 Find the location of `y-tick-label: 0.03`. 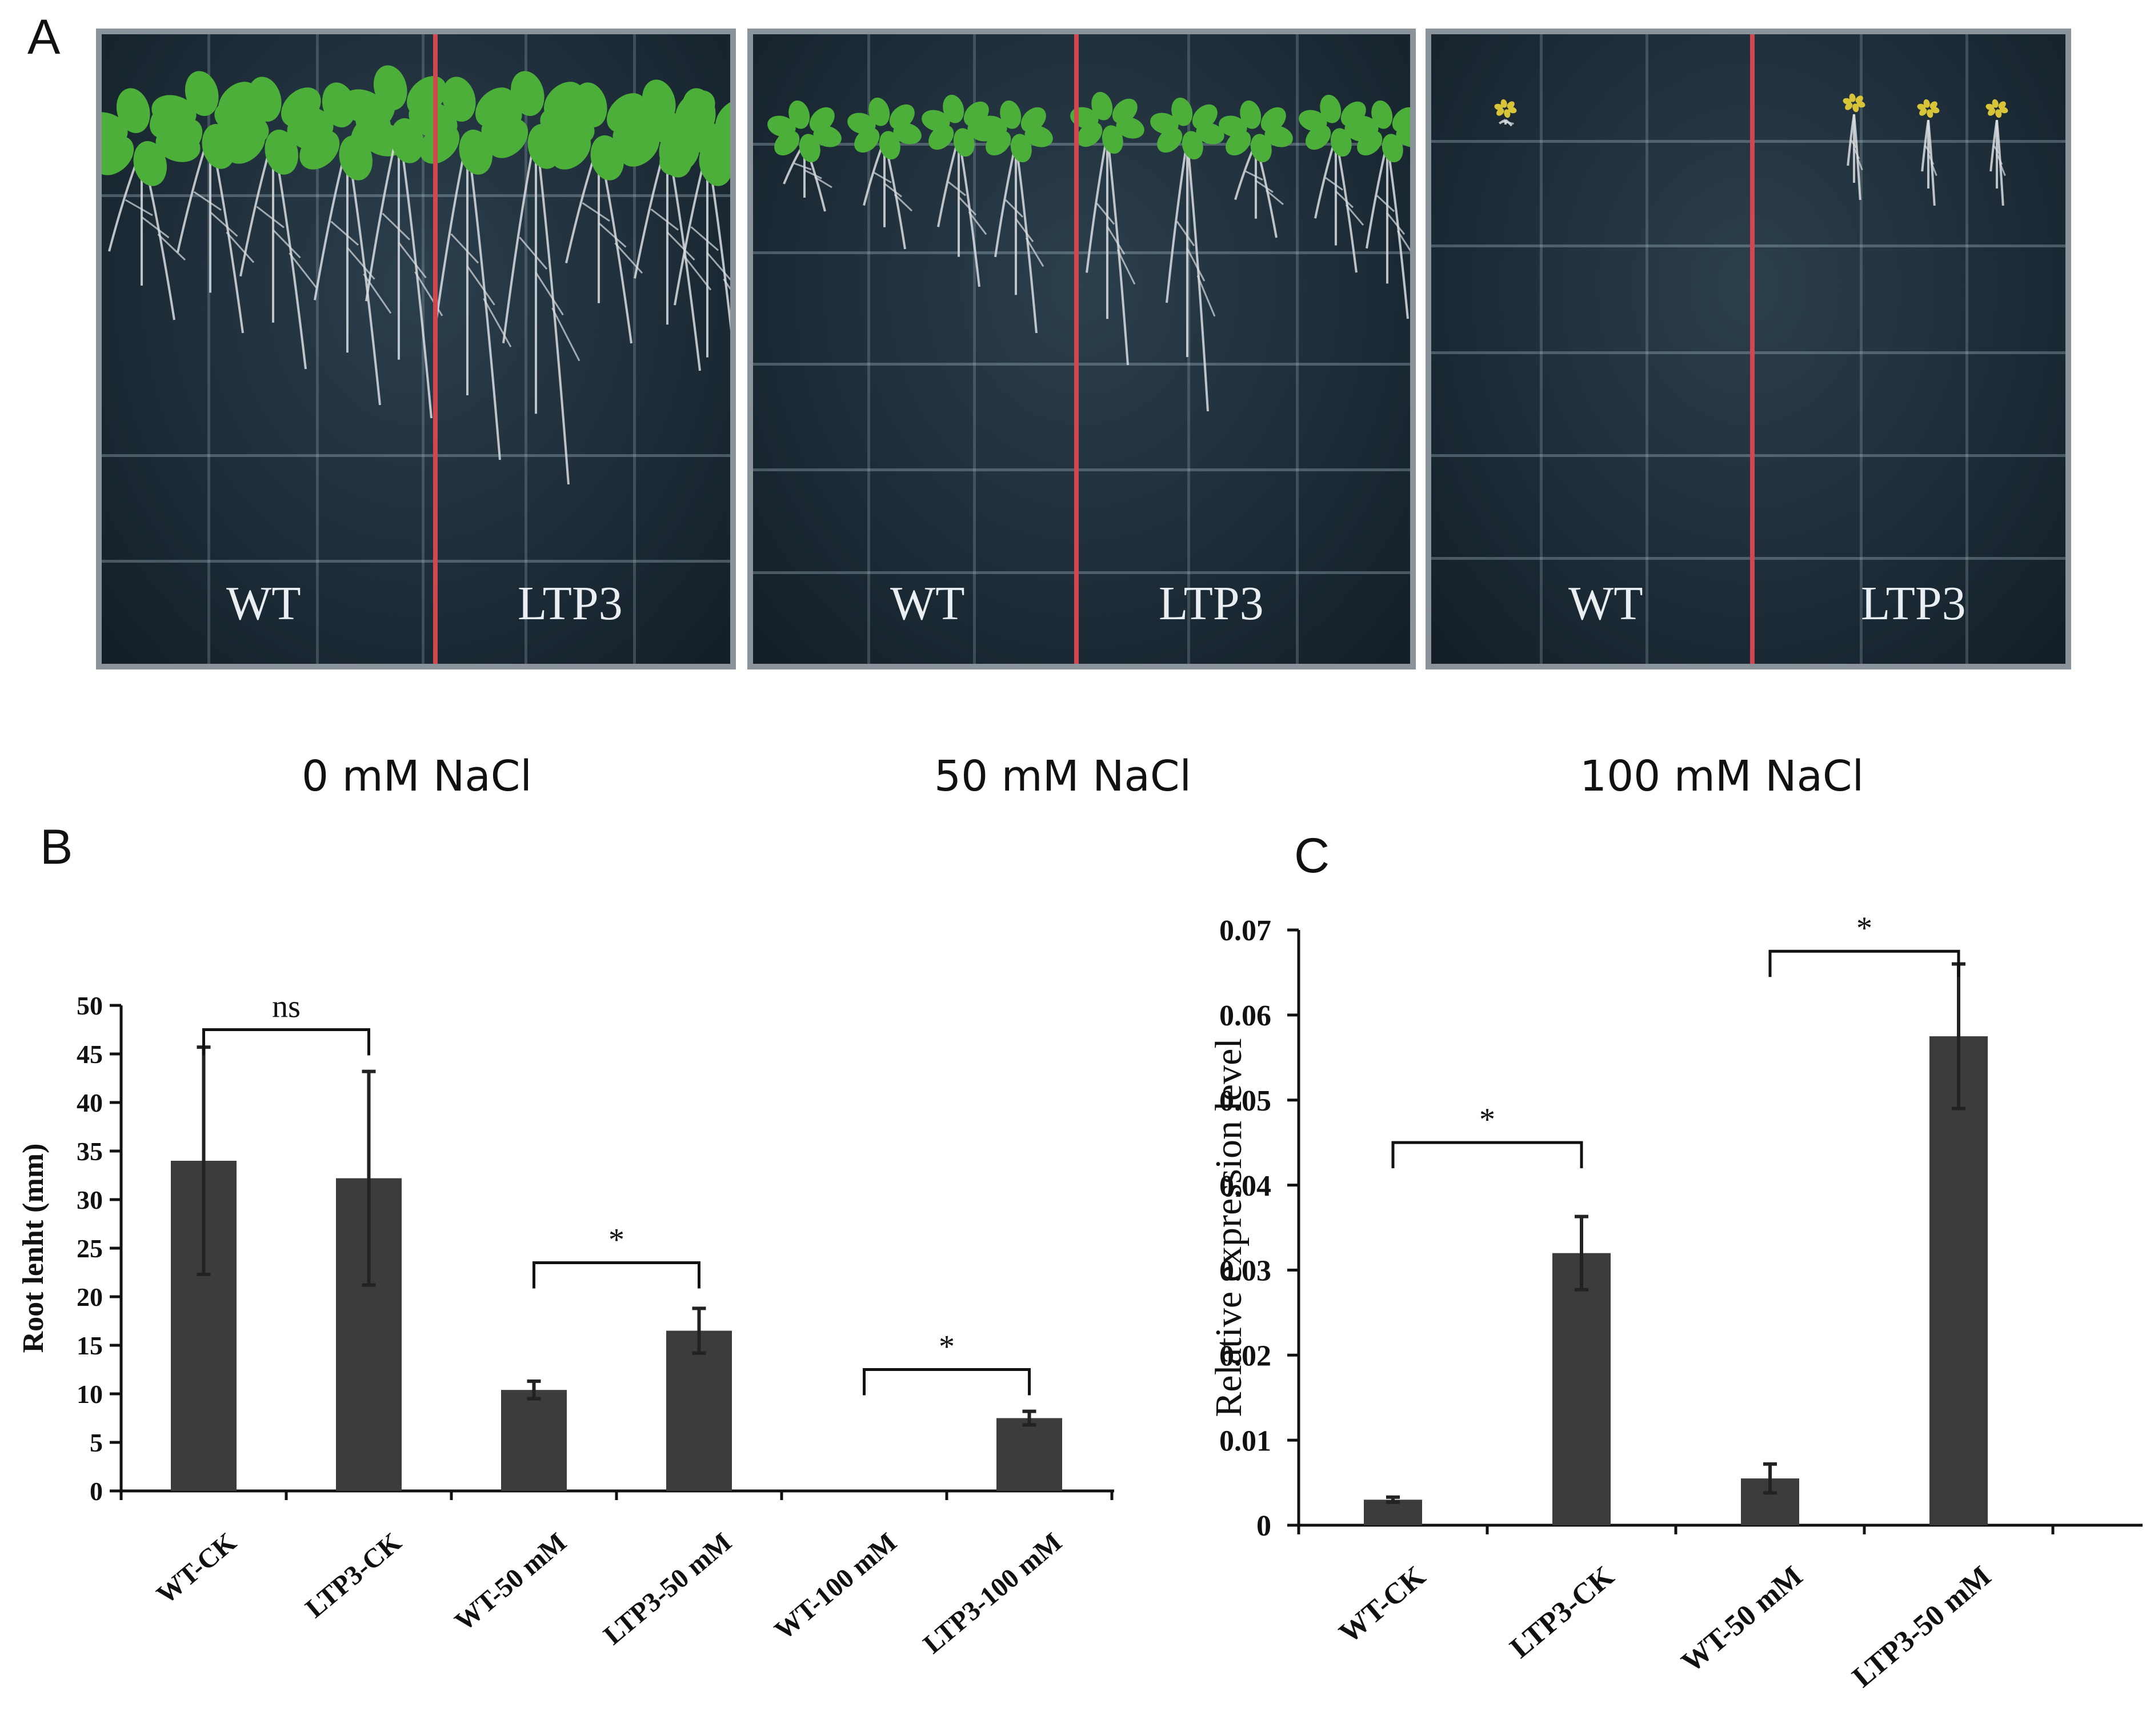

y-tick-label: 0.03 is located at coordinates (1245, 1271).